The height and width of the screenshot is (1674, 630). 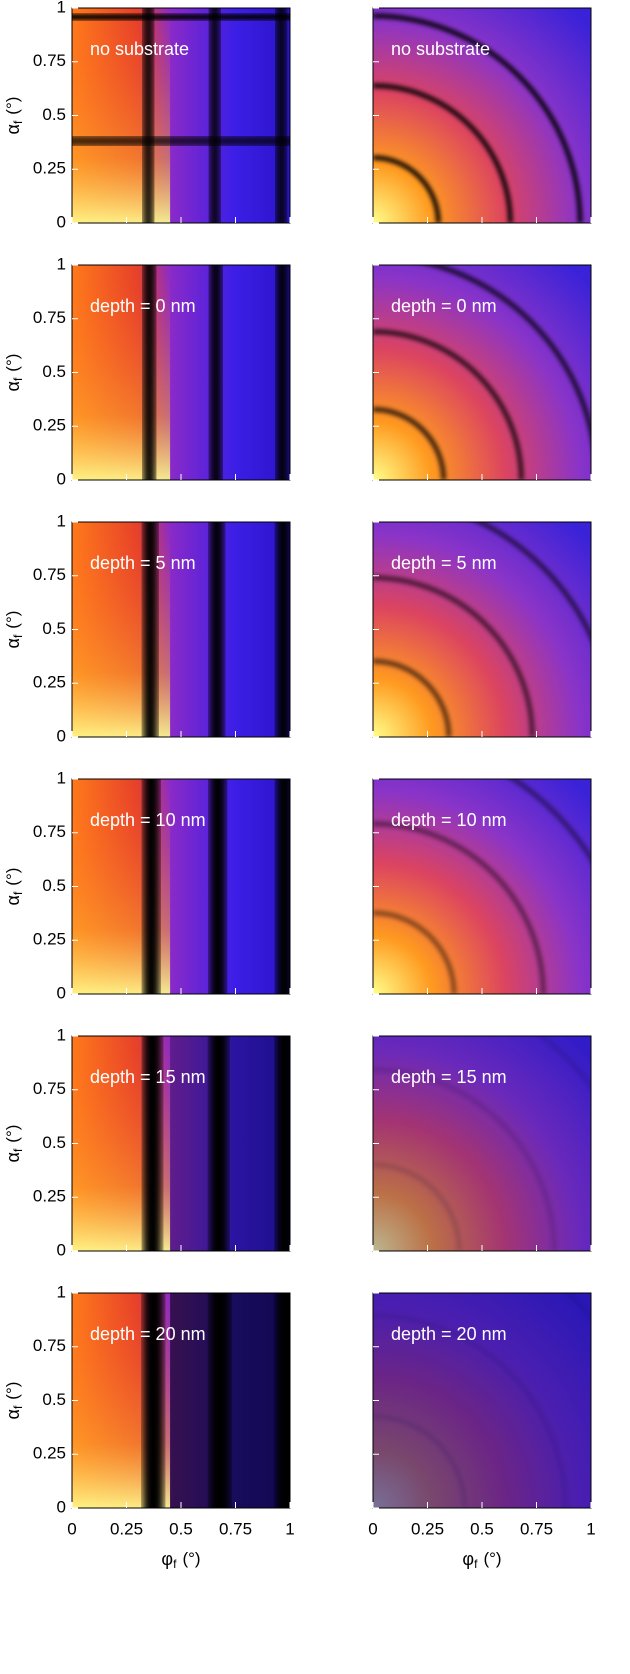 I want to click on annotation: depth = 15 nm, so click(x=449, y=1077).